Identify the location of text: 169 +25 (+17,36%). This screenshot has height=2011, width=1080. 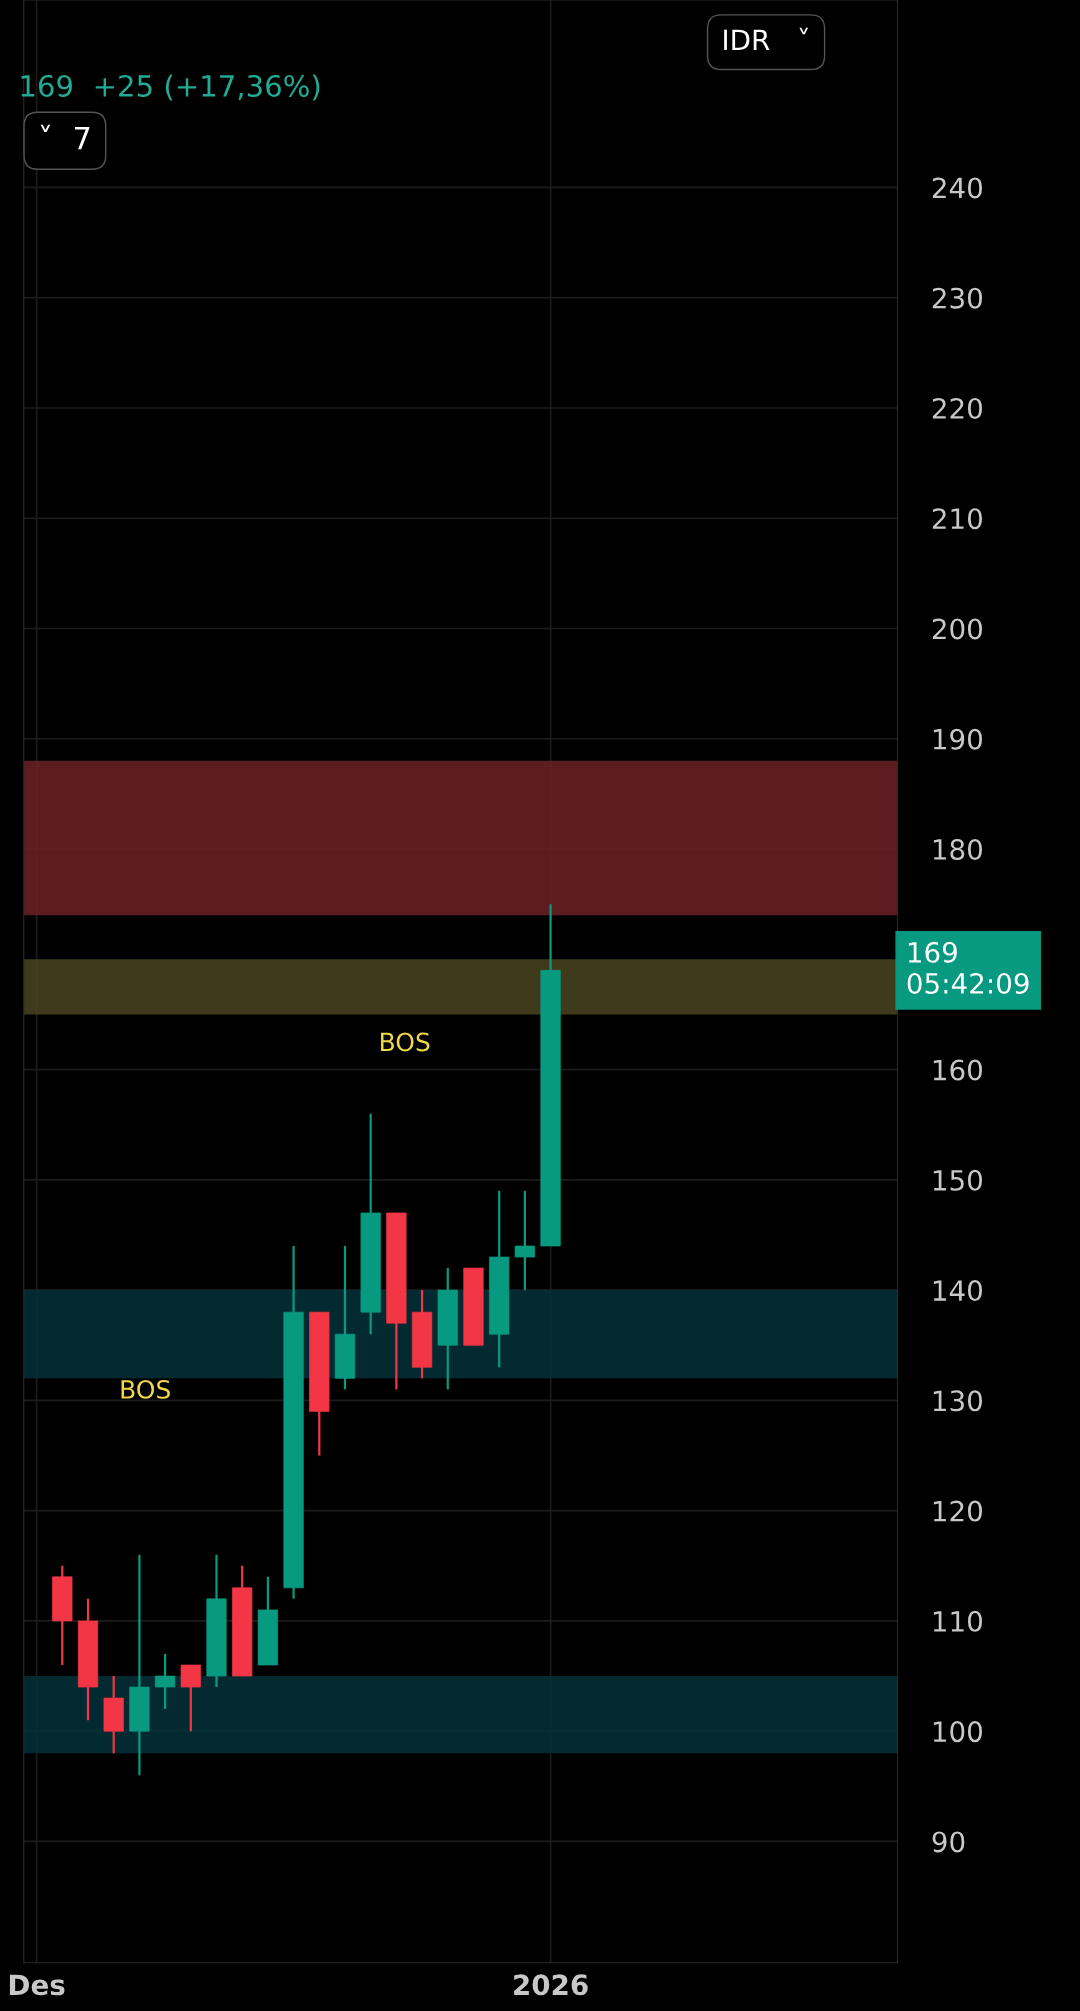
(170, 87).